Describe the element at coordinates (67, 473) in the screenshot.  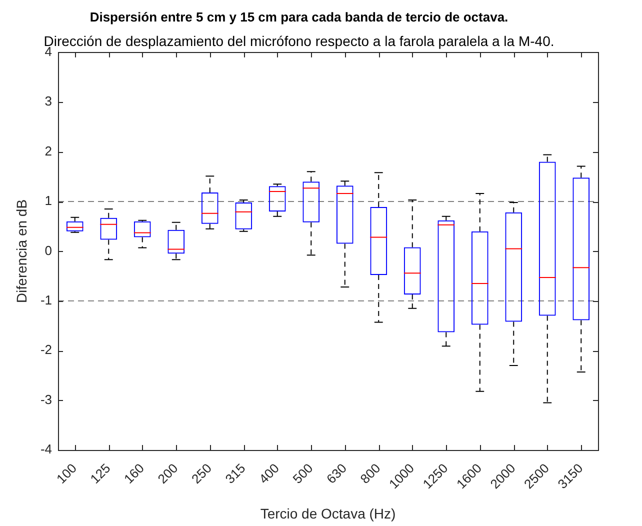
I see `x-tick-label: 100` at that location.